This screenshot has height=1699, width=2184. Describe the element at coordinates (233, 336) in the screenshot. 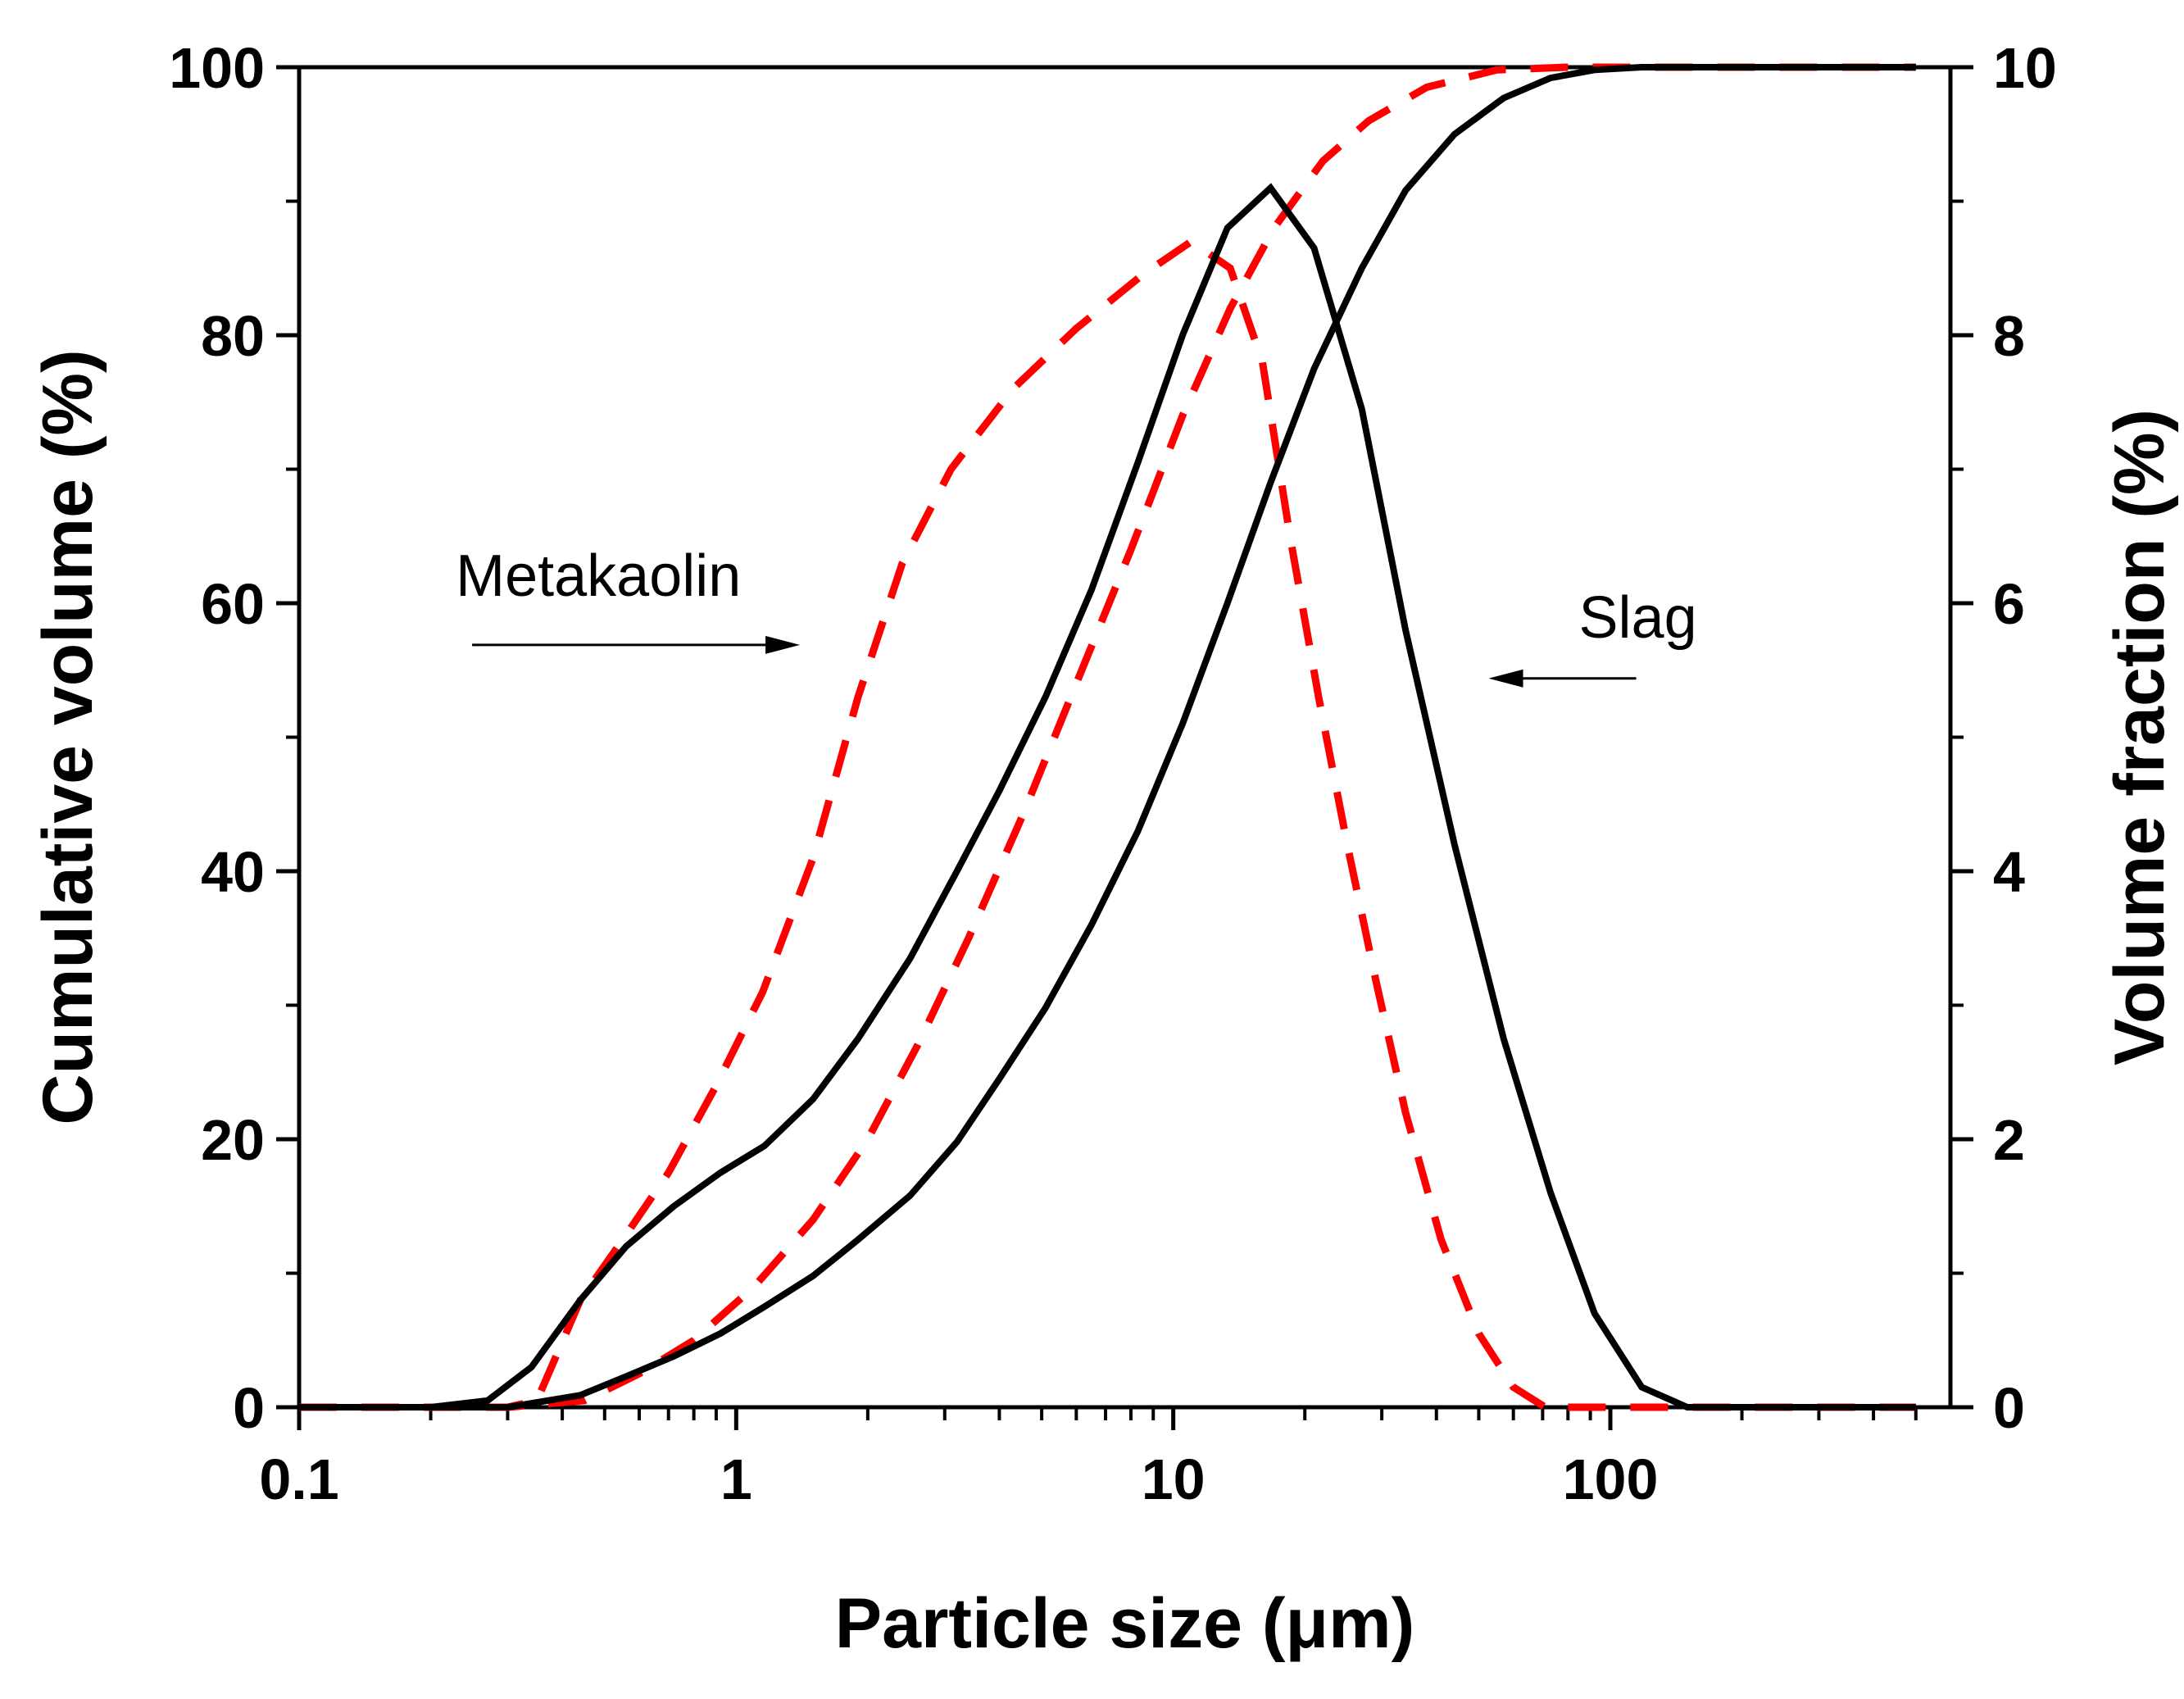

I see `y-left-tick-label: 80` at that location.